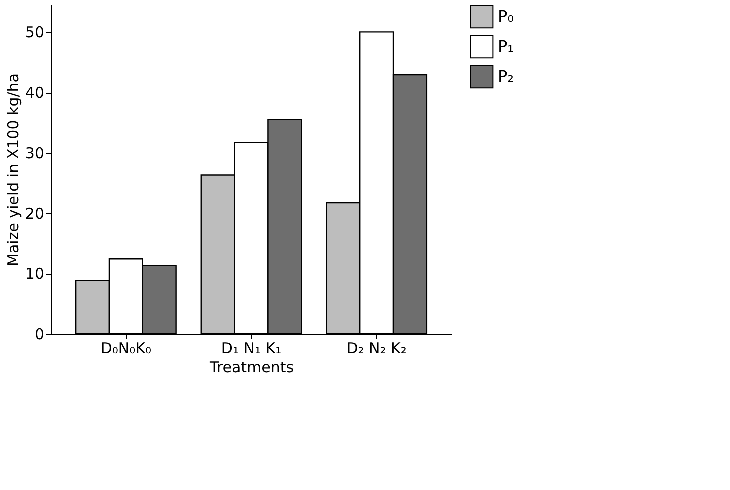 The width and height of the screenshot is (730, 490). What do you see at coordinates (34, 93) in the screenshot?
I see `y-tick-label: 40` at bounding box center [34, 93].